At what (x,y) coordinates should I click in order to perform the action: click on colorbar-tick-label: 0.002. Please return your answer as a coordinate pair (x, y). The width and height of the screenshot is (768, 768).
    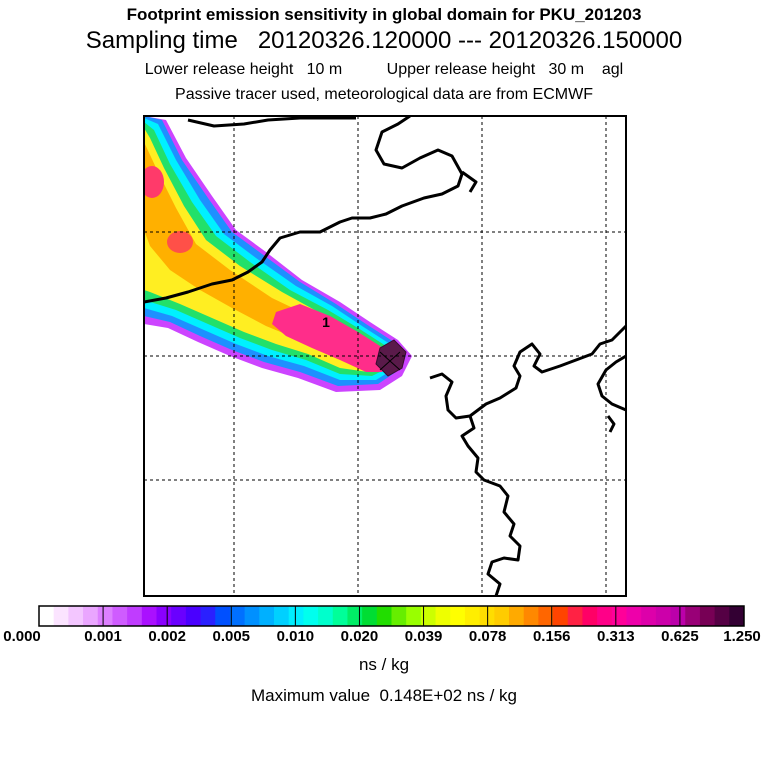
    Looking at the image, I should click on (167, 636).